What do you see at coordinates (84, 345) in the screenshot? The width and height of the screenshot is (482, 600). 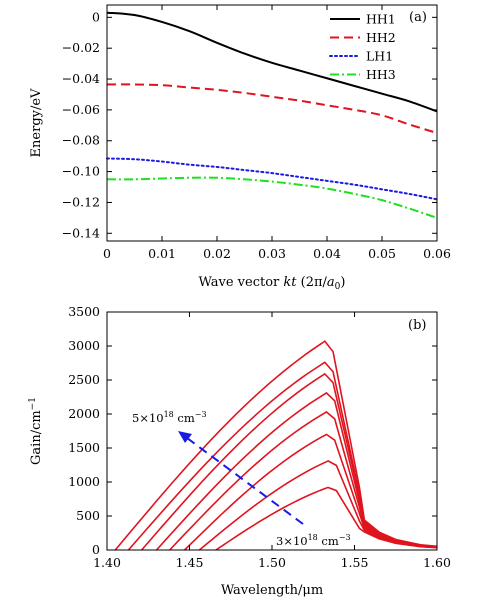 I see `y-tick-label: 3000` at bounding box center [84, 345].